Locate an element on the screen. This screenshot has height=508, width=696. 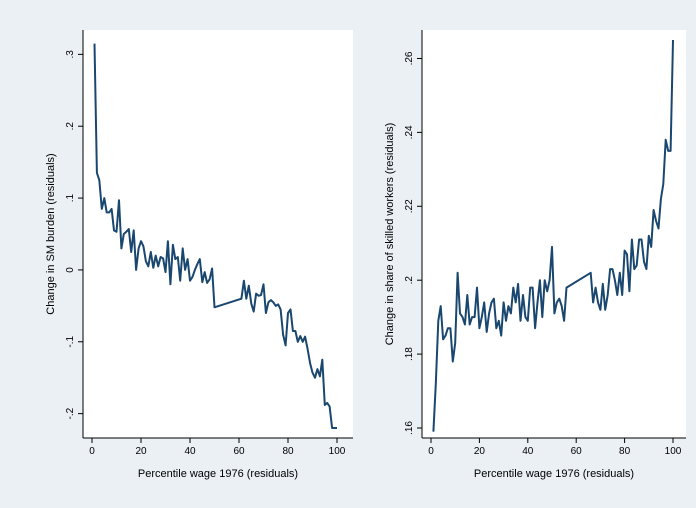
y-ticks-right: .16 .18 .2 .22 .24 .26 is located at coordinates (413, 243).